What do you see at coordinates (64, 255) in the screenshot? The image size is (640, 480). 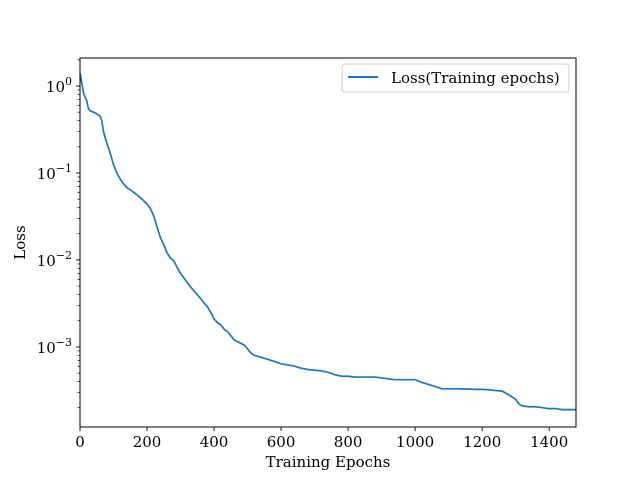 I see `y-tick-label-exponent: −2` at bounding box center [64, 255].